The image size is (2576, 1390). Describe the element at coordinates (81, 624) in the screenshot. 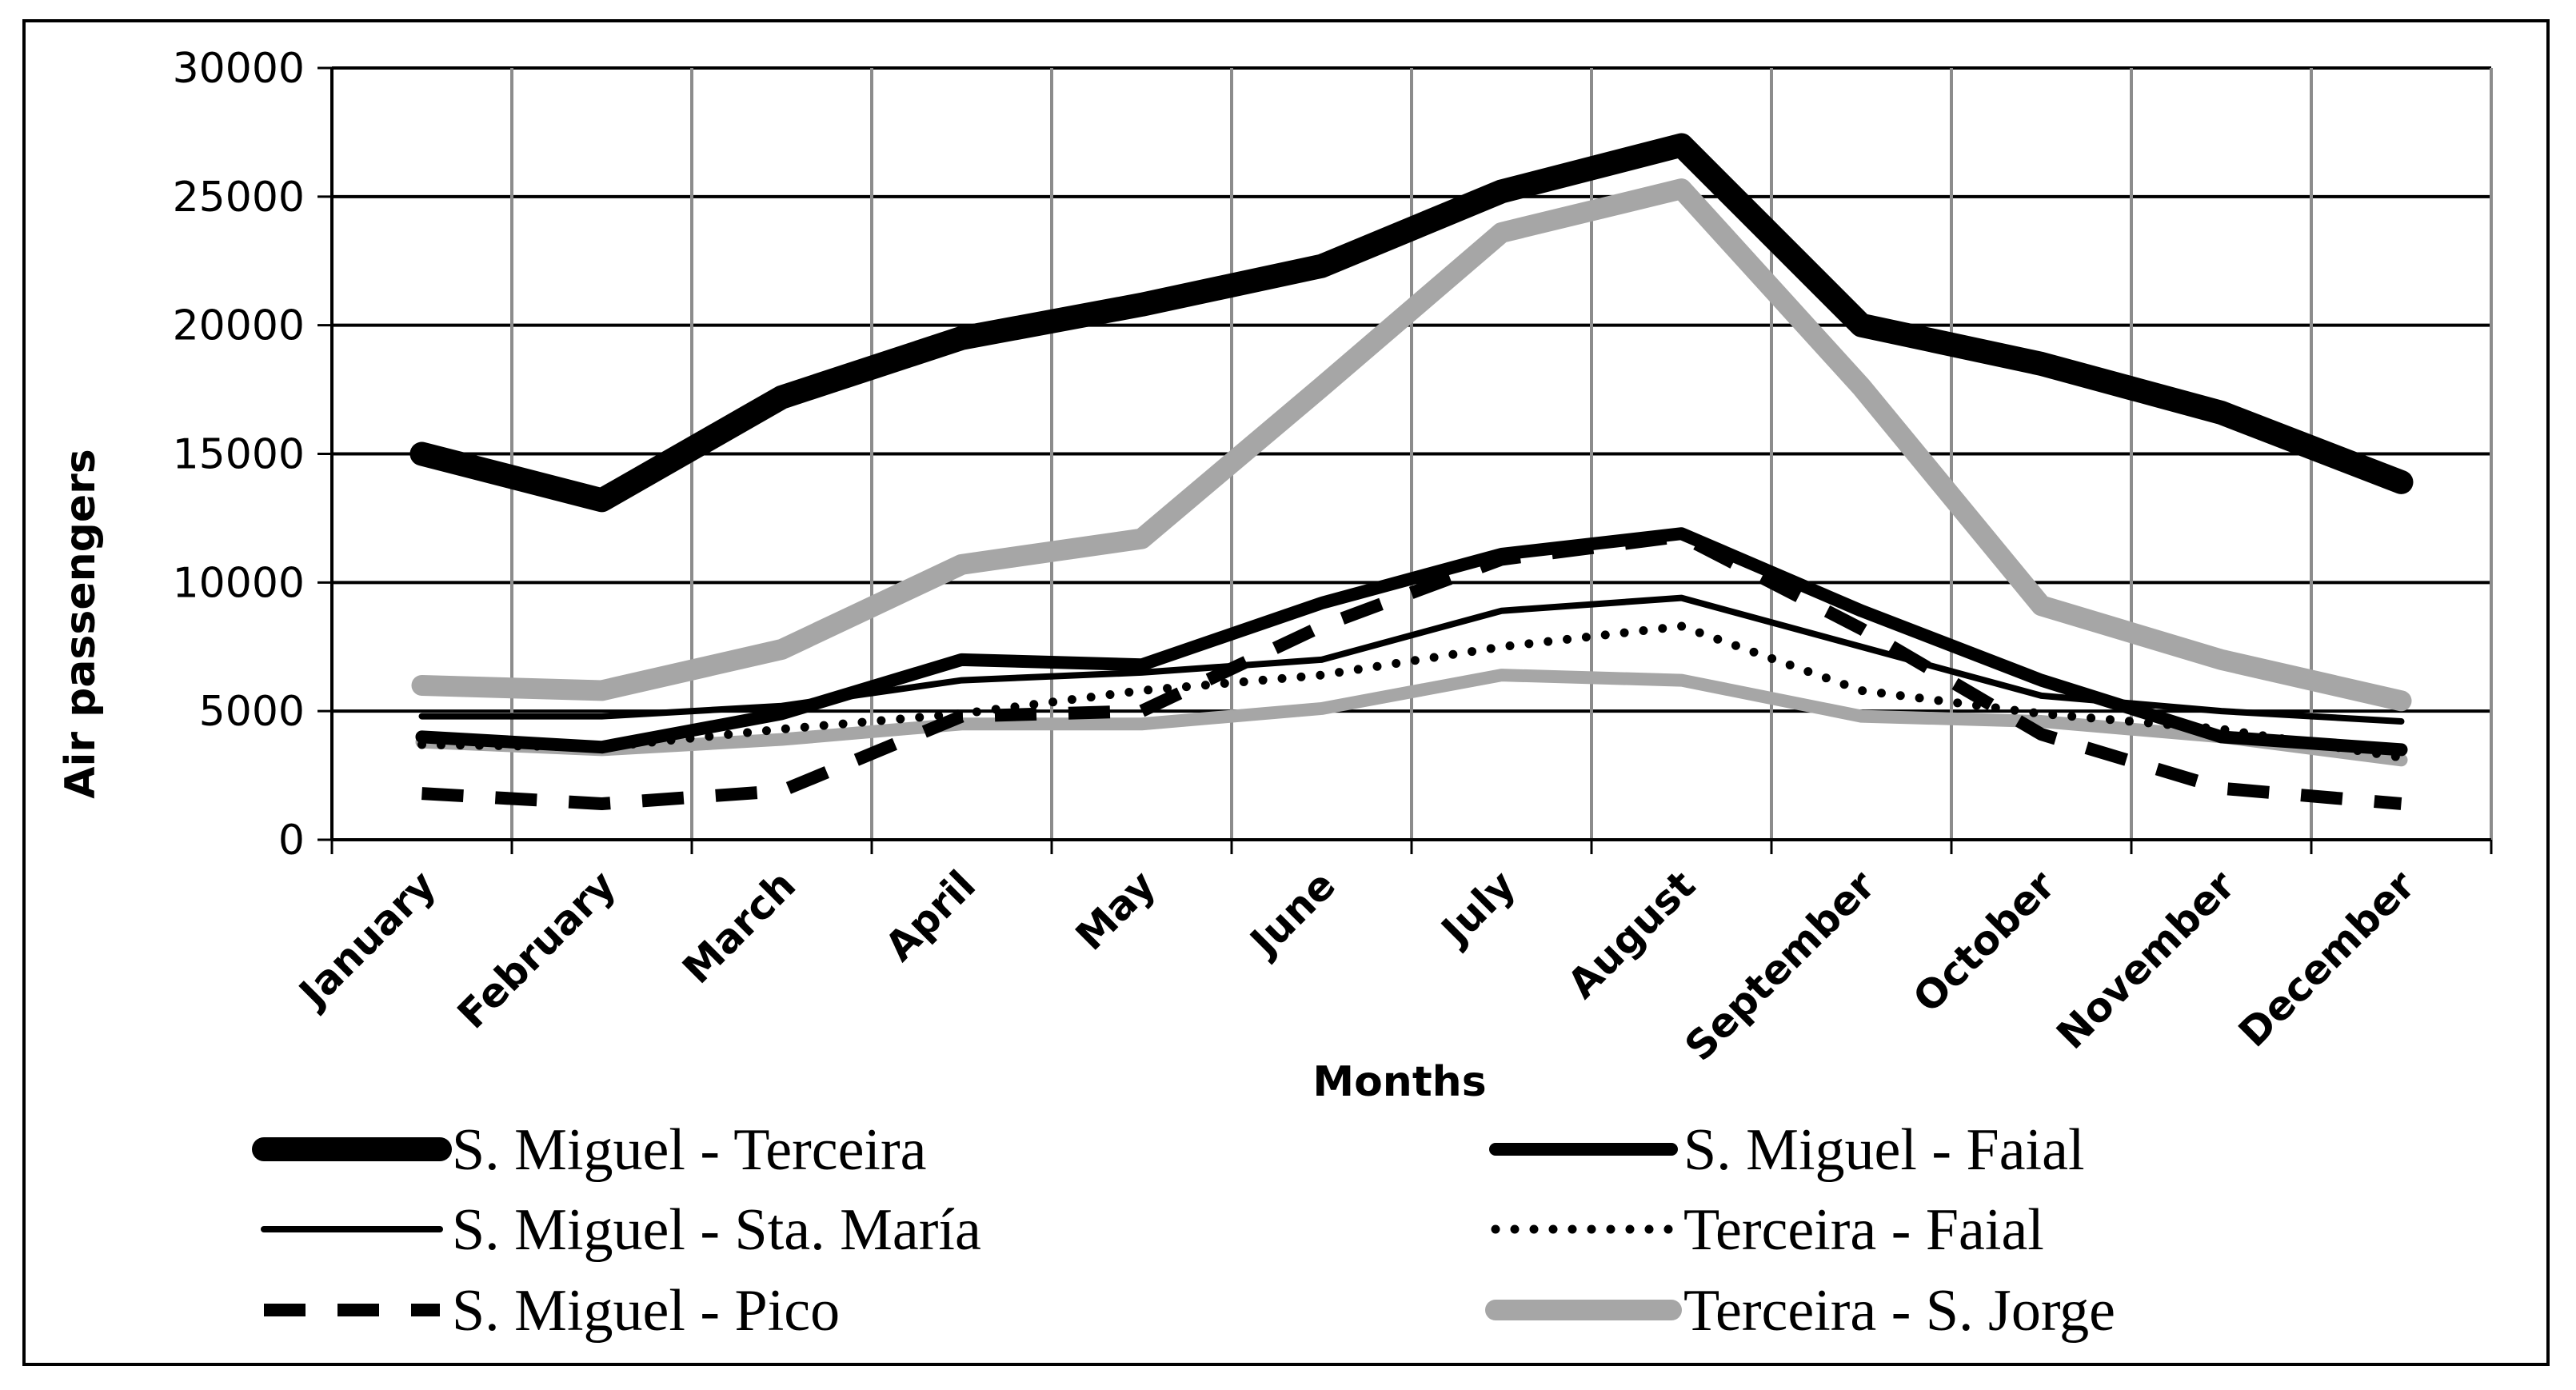

I see `y-axis-title: Air passengers` at that location.